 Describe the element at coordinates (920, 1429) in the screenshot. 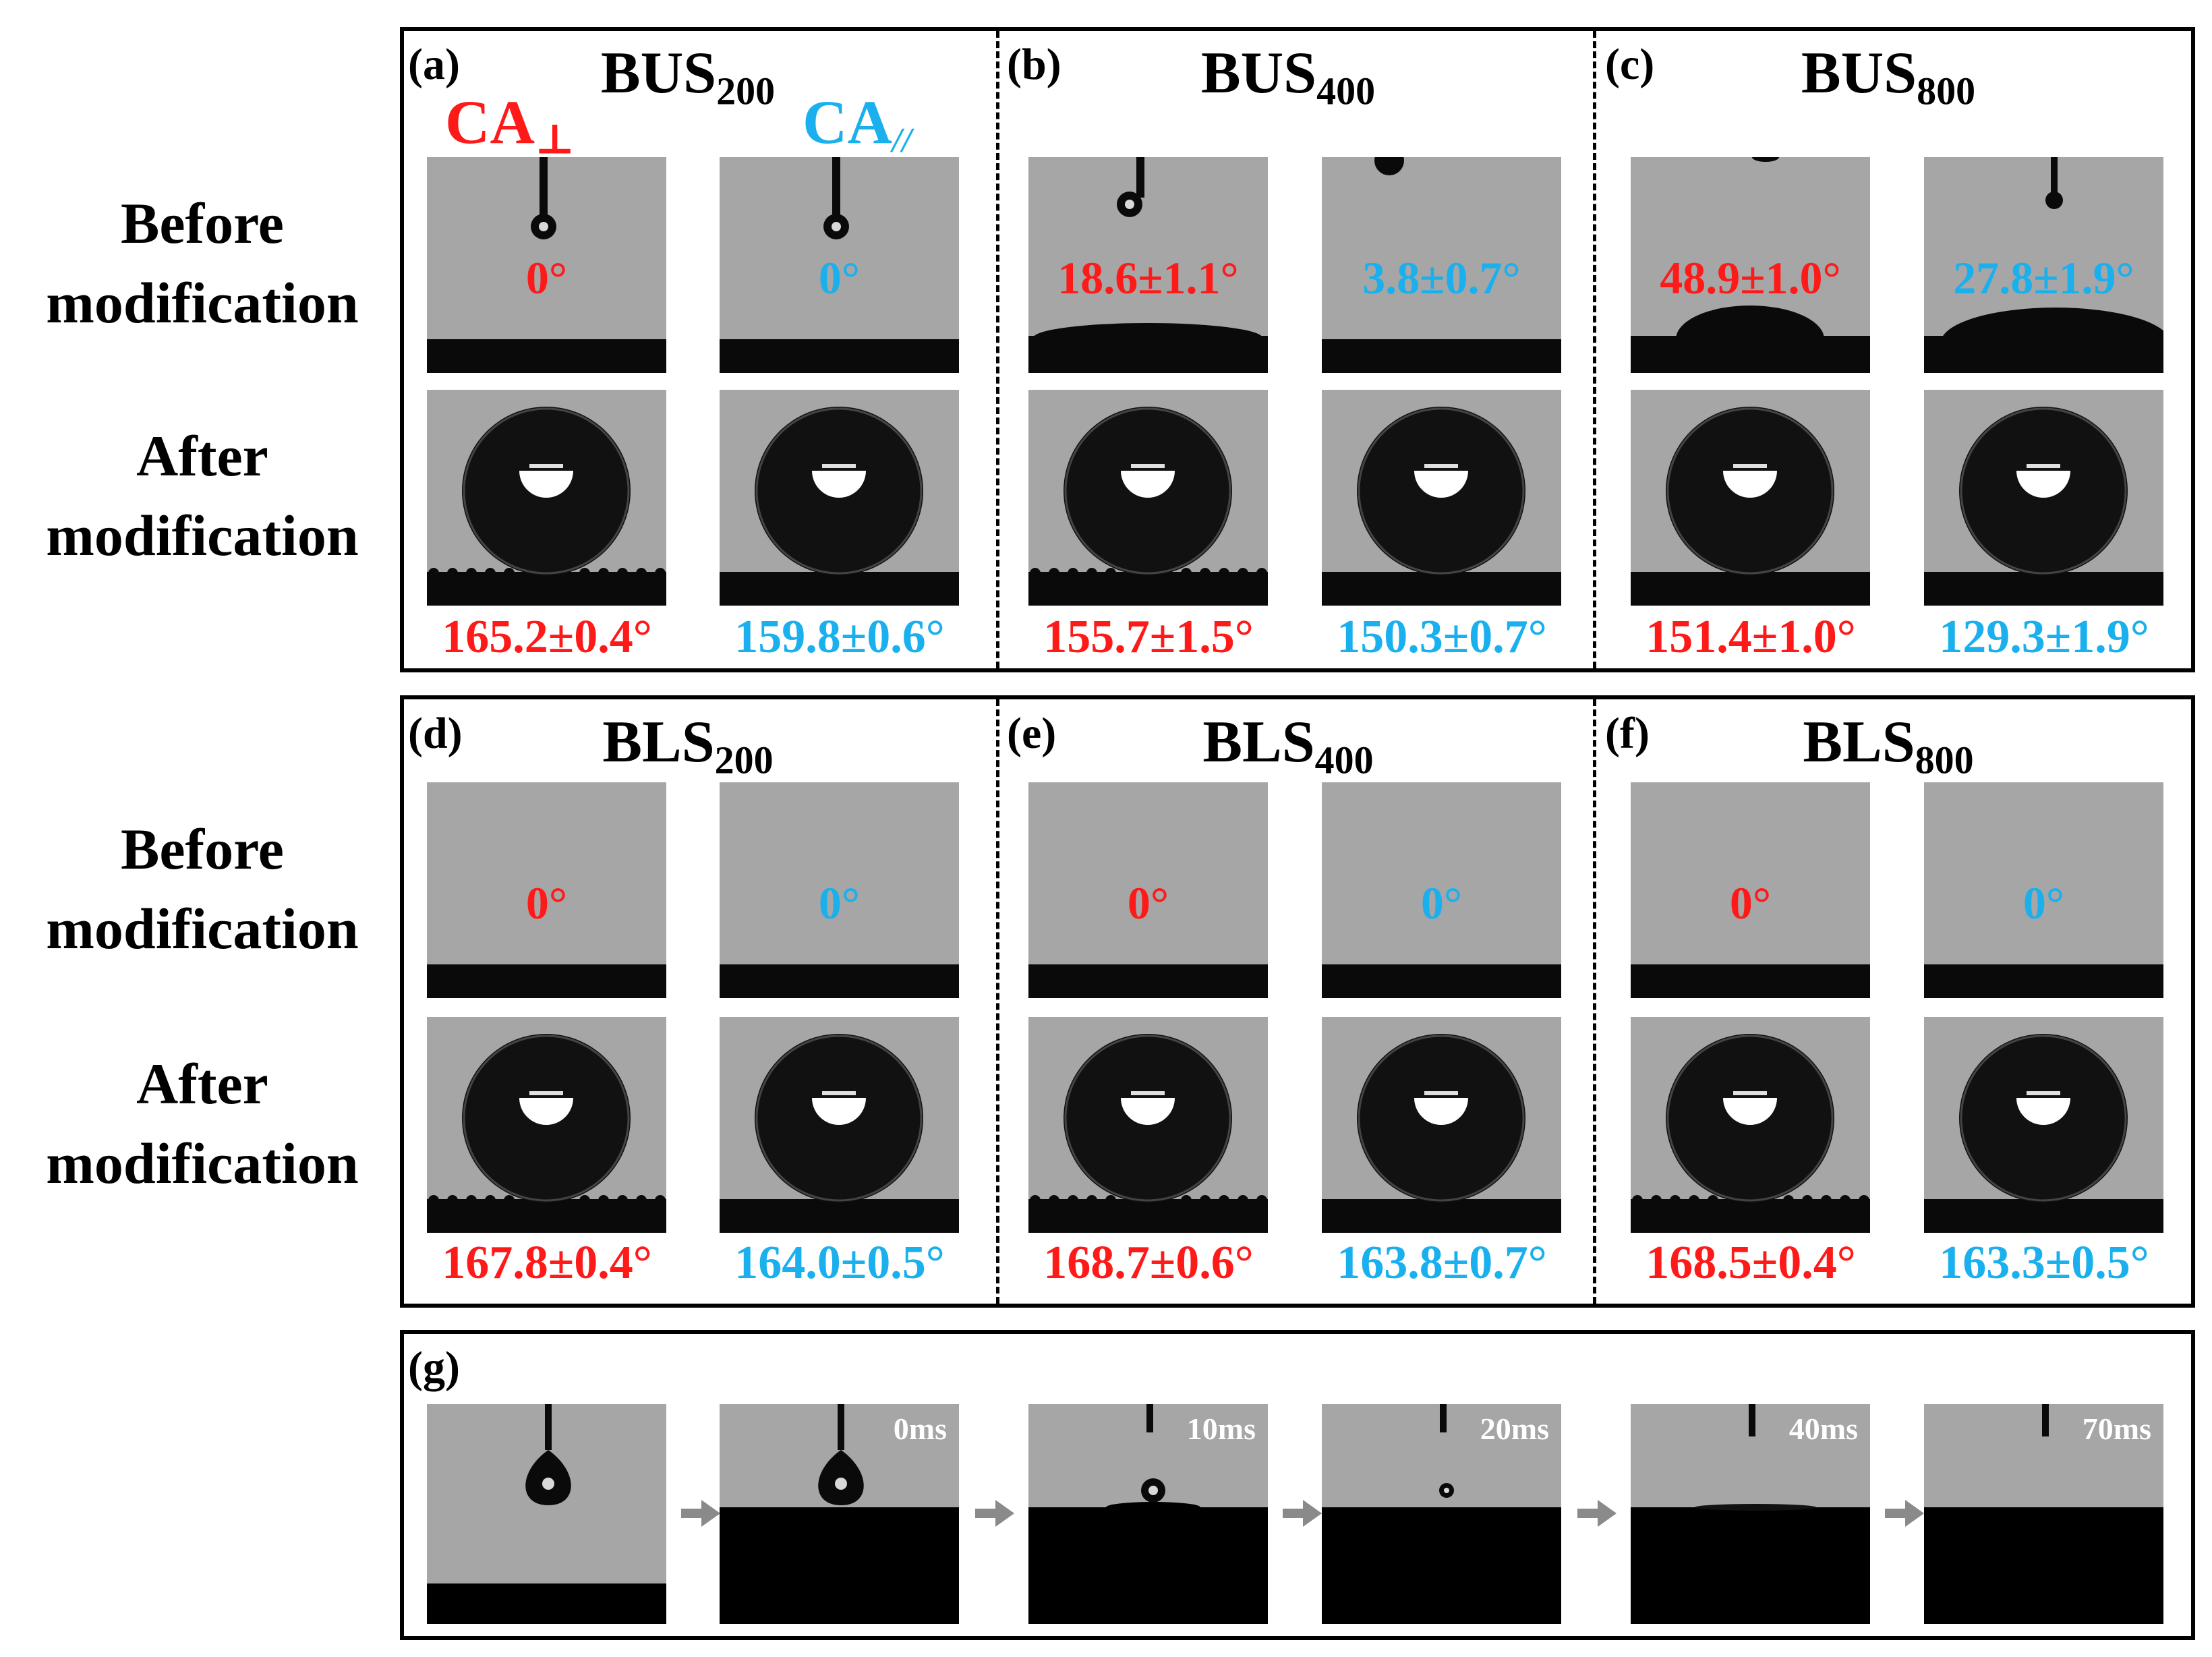

I see `time-label: 0ms` at that location.